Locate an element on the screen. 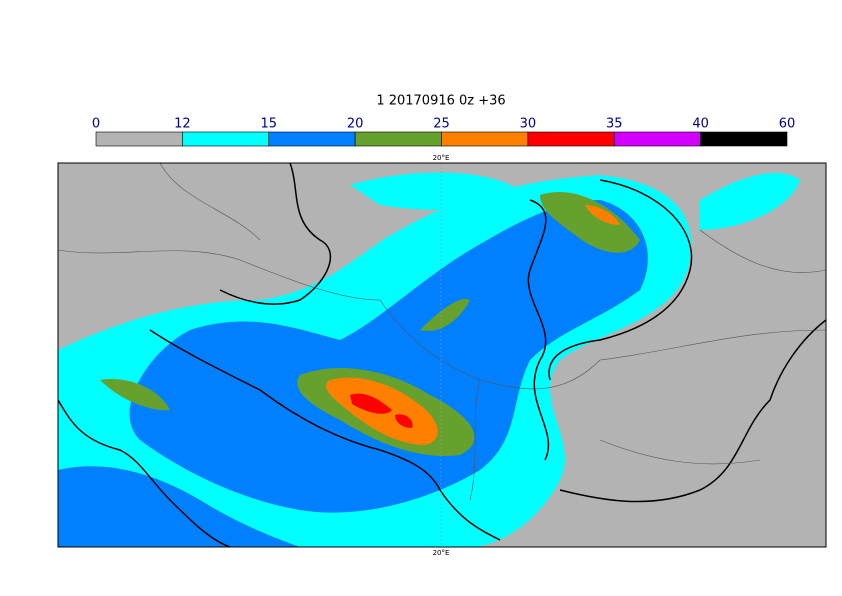 Image resolution: width=842 pixels, height=596 pixels. colorbar-tick-label: 60 is located at coordinates (787, 124).